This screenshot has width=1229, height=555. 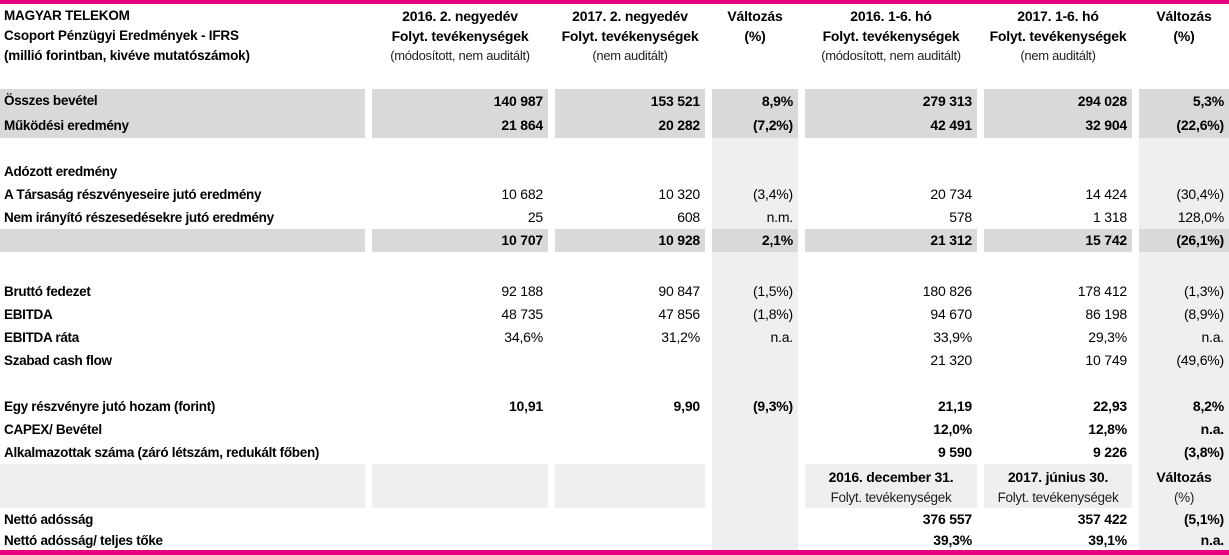 I want to click on cell-value: 10,91, so click(x=525, y=406).